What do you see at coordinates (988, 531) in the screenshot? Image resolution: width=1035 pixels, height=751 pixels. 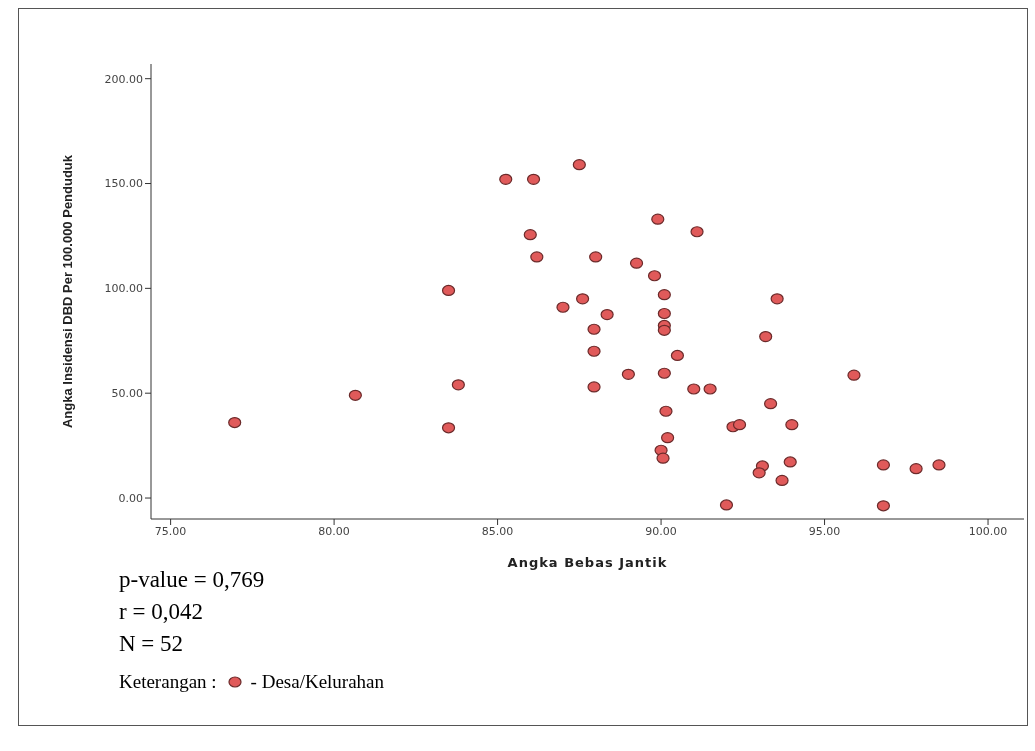 I see `x-tick-label: 100.00` at bounding box center [988, 531].